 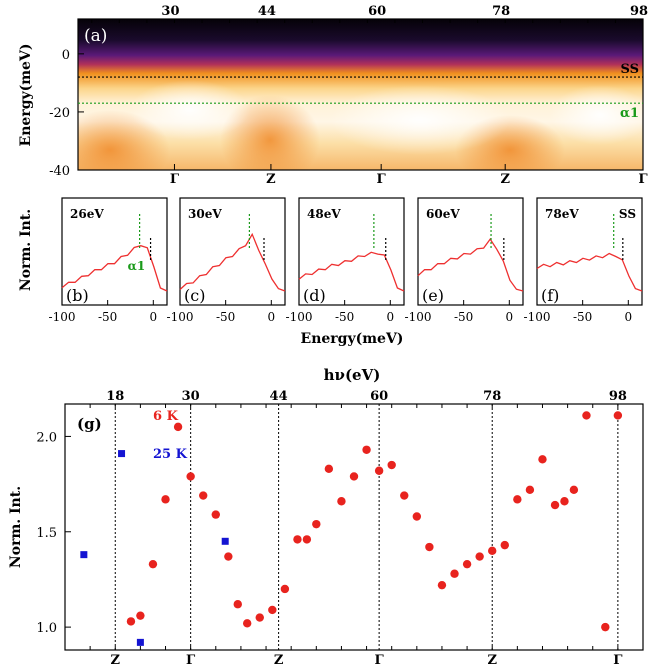 I want to click on top-tick-label-a: 44, so click(x=267, y=11).